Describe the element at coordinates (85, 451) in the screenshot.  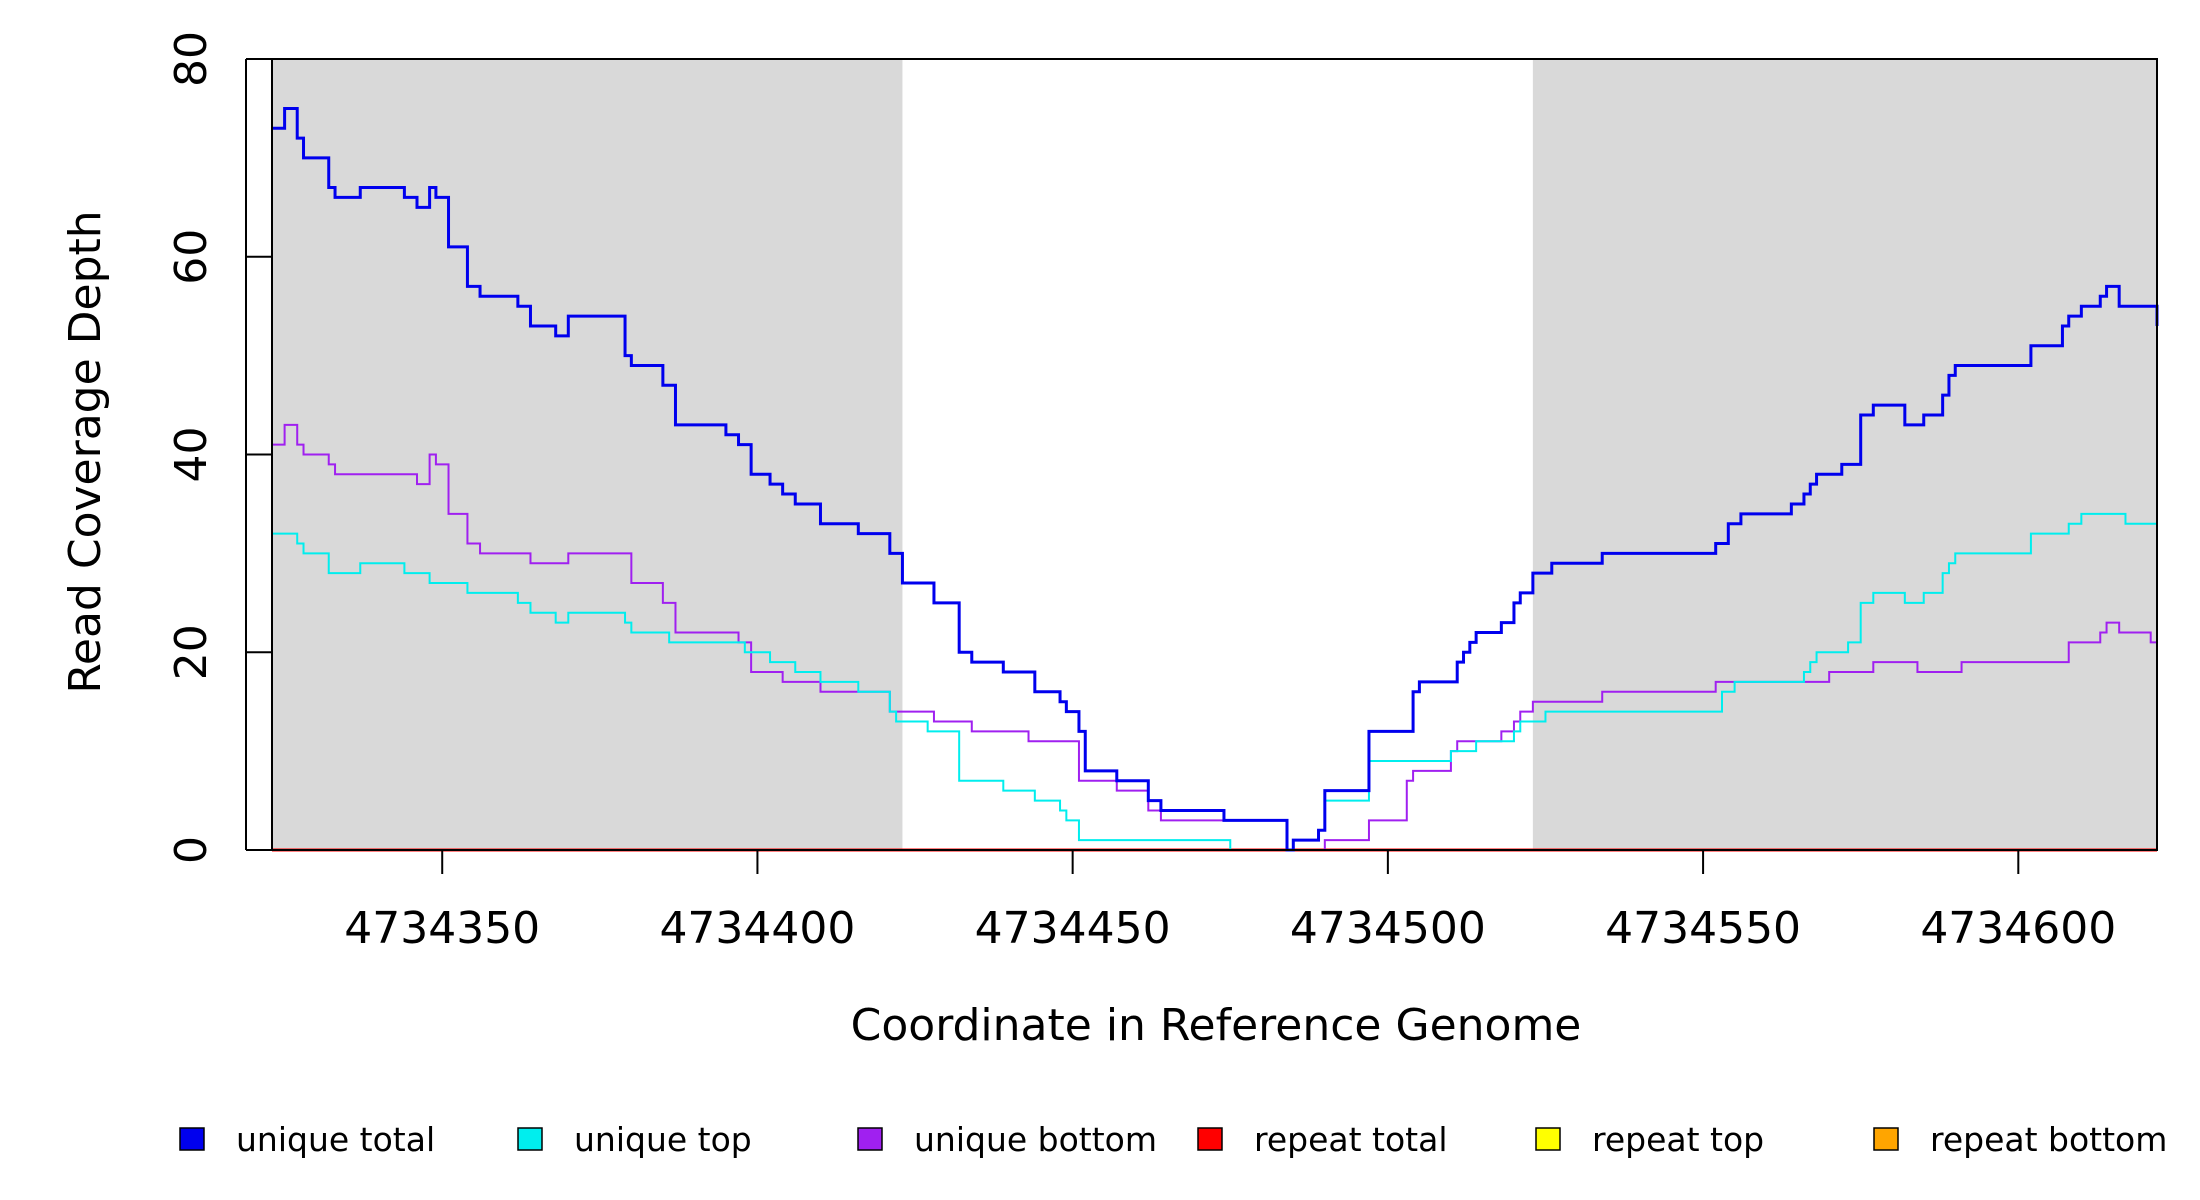
I see `y-axis-title: Read Coverage Depth` at that location.